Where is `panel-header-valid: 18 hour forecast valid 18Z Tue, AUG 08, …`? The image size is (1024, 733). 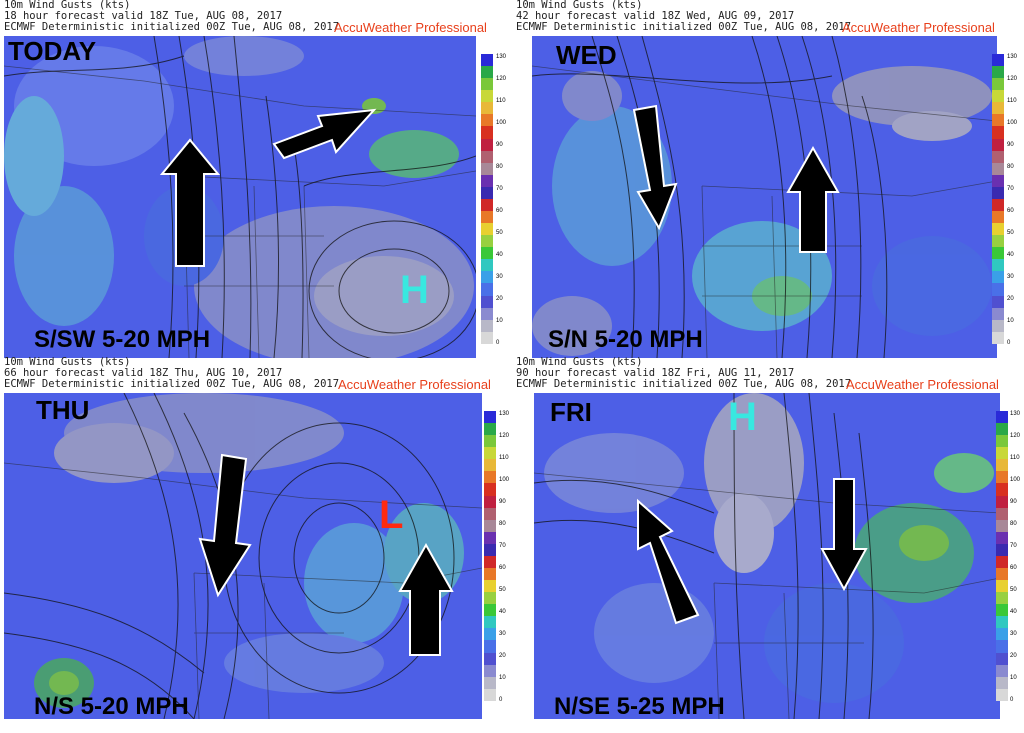
panel-header-valid: 18 hour forecast valid 18Z Tue, AUG 08, … is located at coordinates (143, 16).